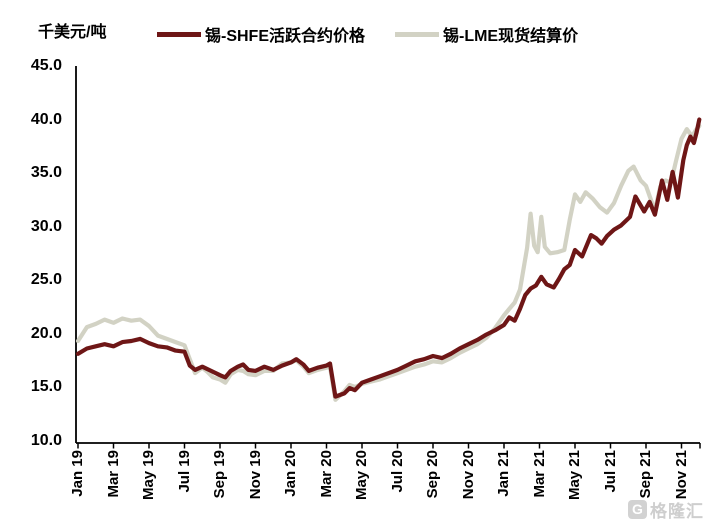  I want to click on x-tick-label: Jan 19, so click(77, 473).